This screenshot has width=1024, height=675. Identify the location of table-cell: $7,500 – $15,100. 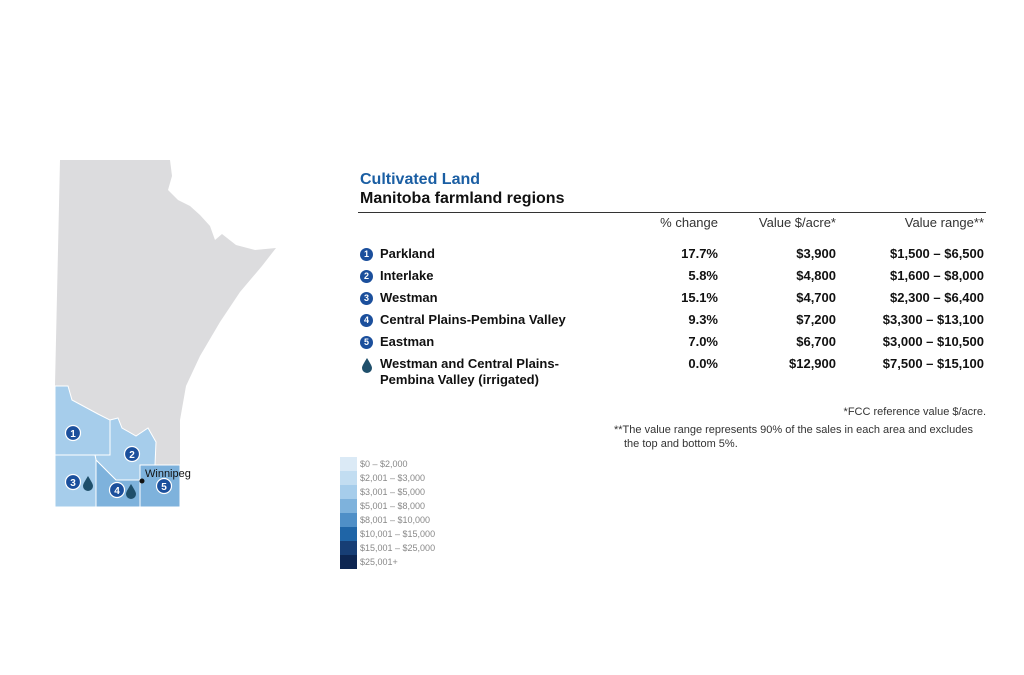
(933, 363).